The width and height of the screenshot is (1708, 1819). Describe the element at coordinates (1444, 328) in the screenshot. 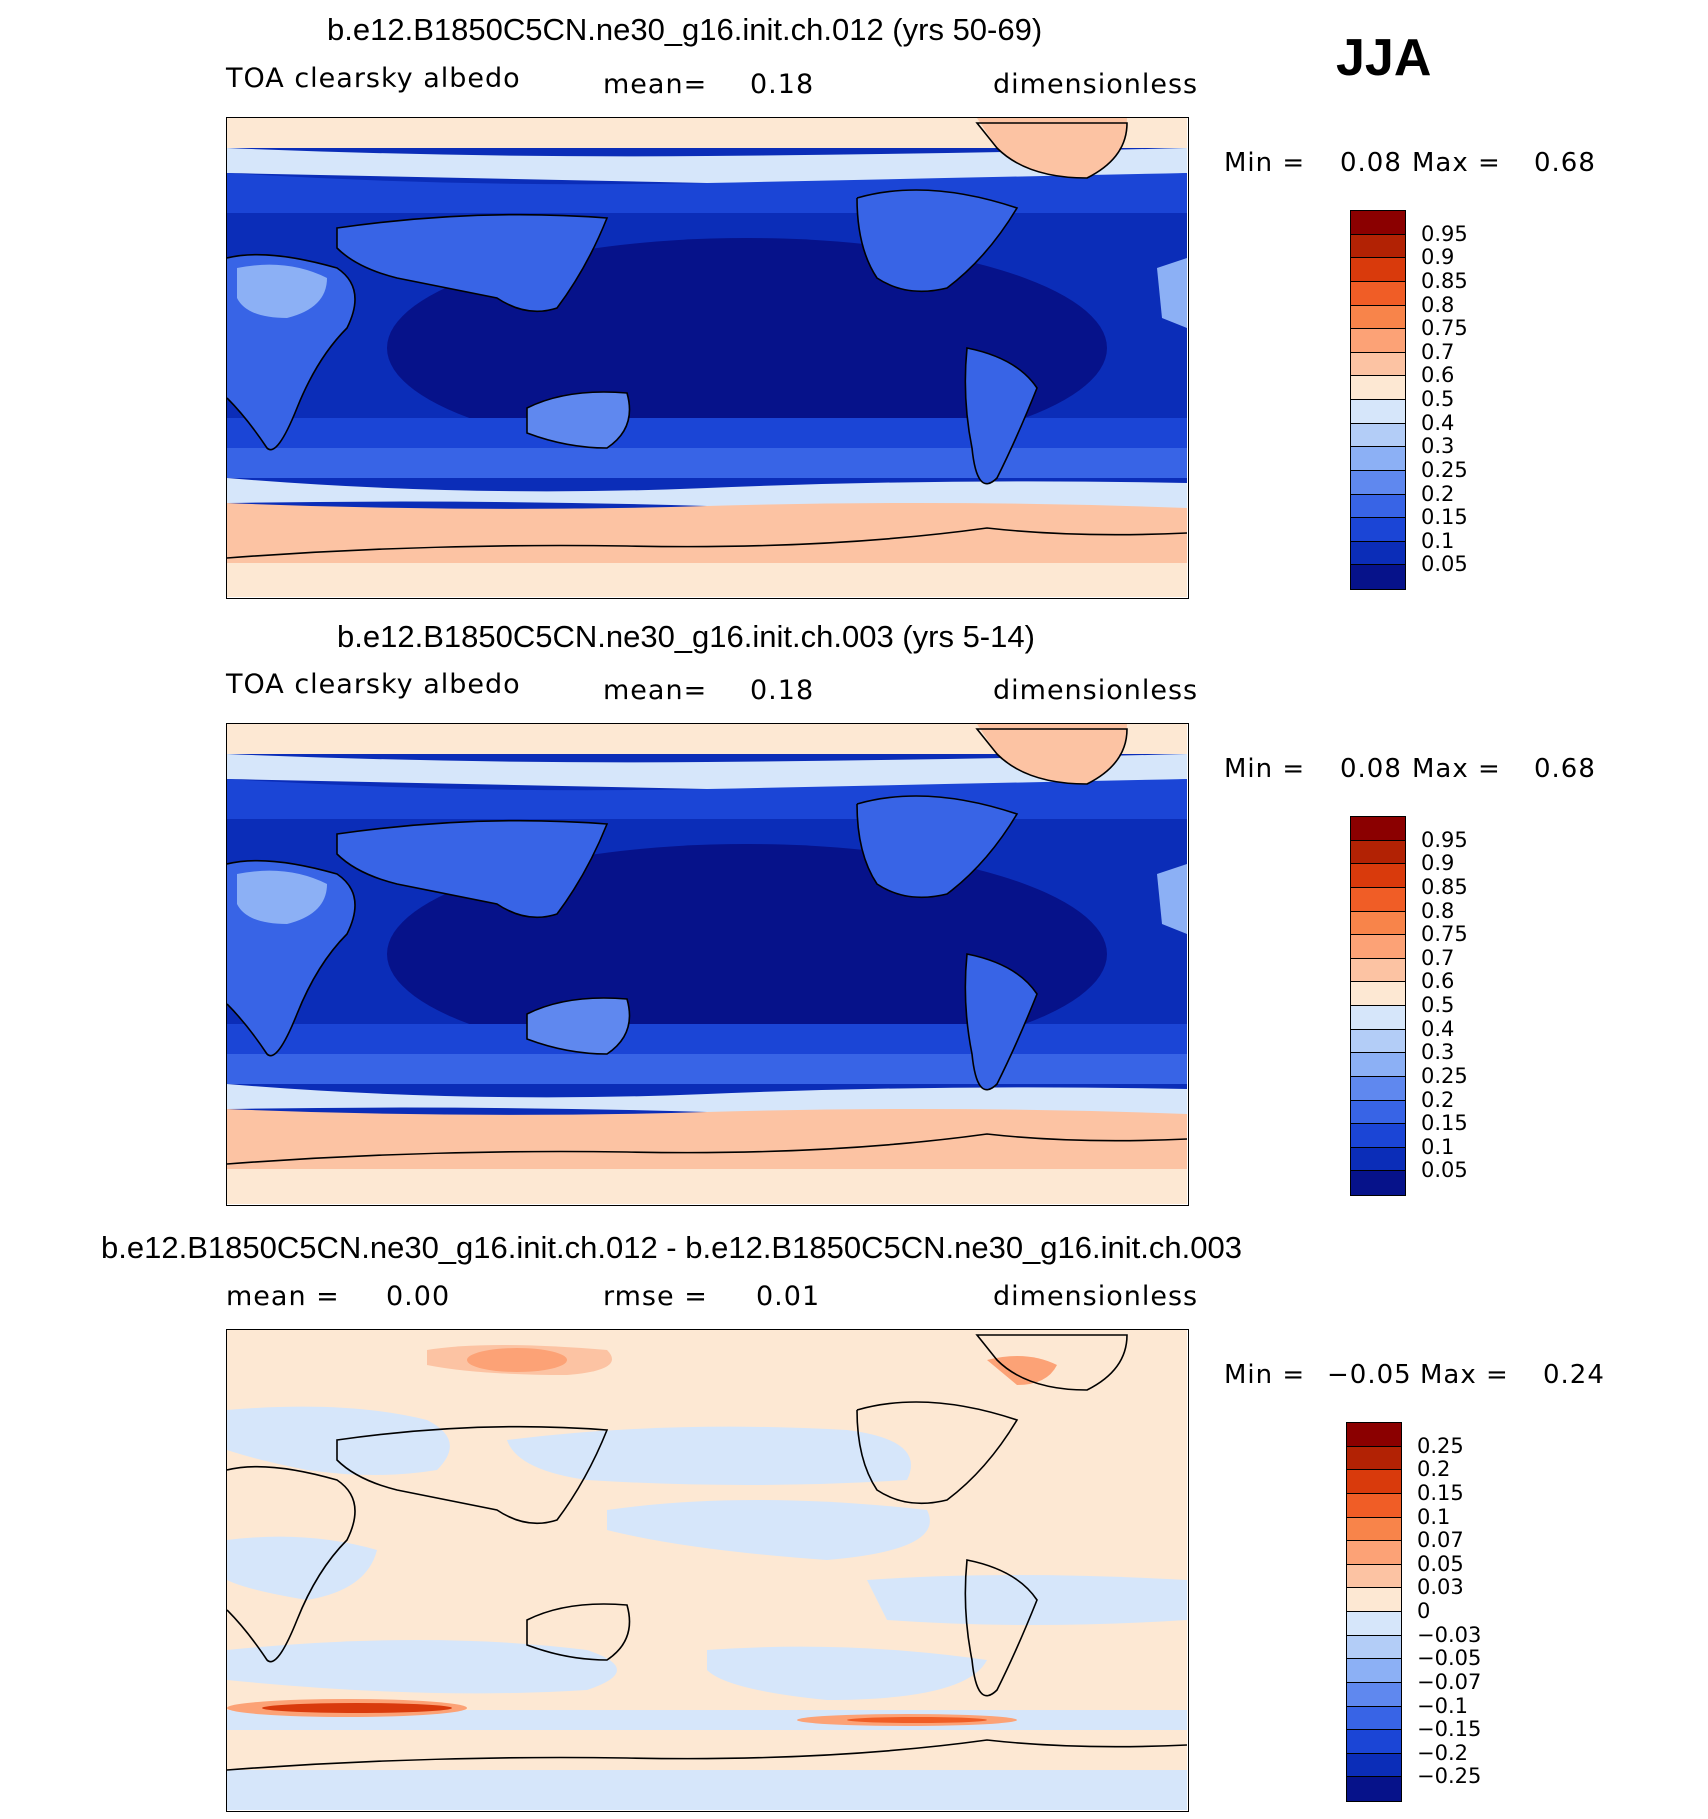

I see `colorbar-label: 0.75` at that location.